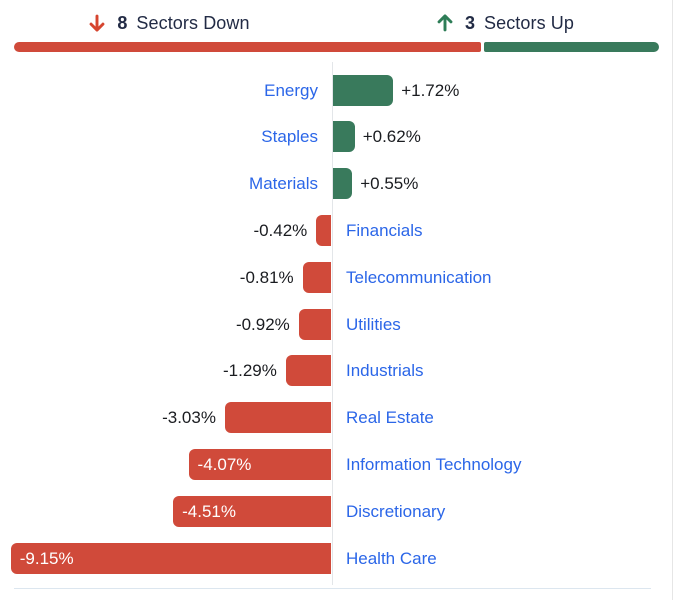 This screenshot has width=673, height=600. I want to click on sector-row: Discretionary -4.51%, so click(336, 511).